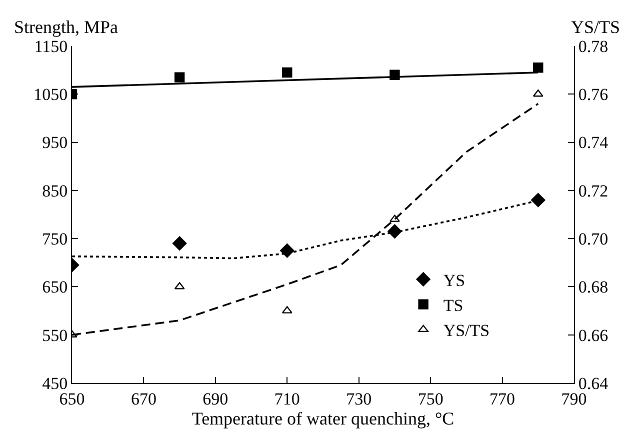  Describe the element at coordinates (466, 330) in the screenshot. I see `legend-label: YS/TS` at that location.